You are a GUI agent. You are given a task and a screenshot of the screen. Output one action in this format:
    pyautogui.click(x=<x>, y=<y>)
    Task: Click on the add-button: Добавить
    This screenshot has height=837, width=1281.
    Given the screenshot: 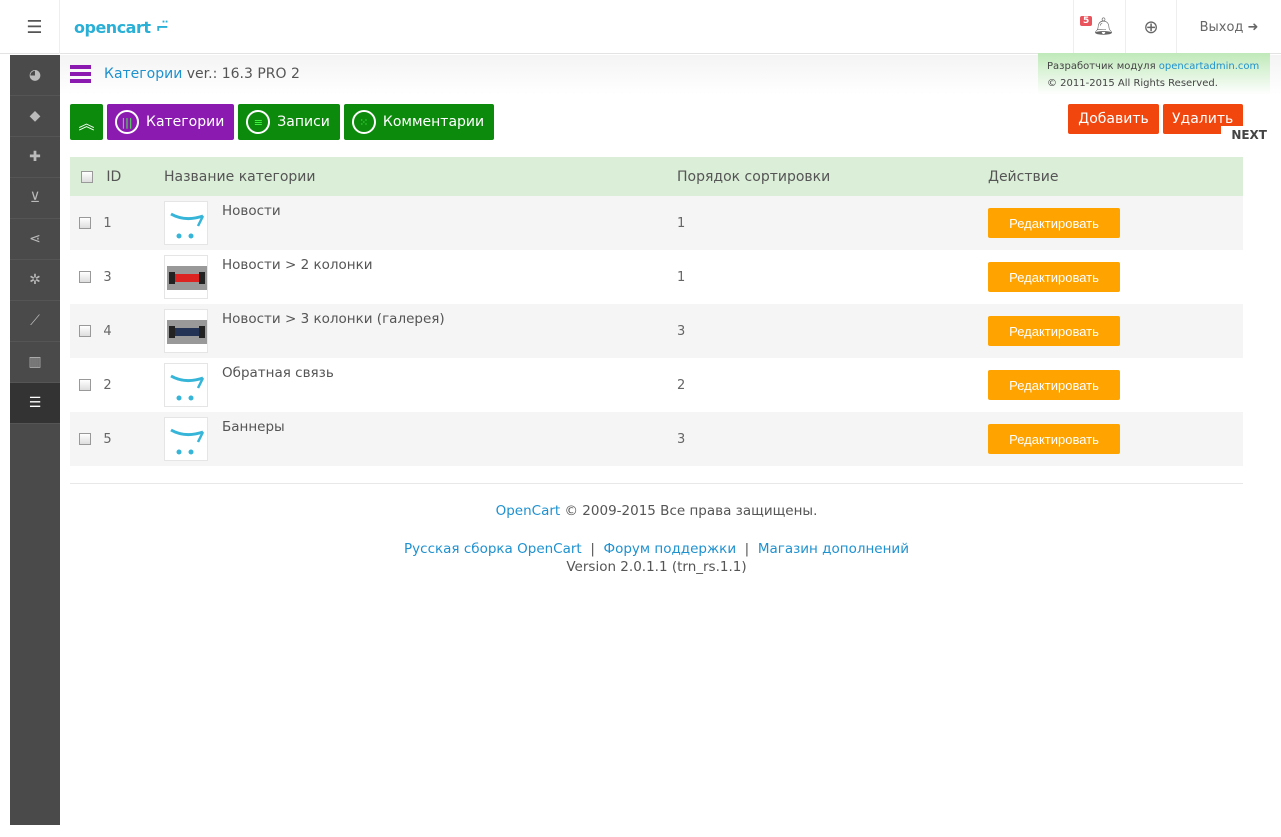 What is the action you would take?
    pyautogui.click(x=1113, y=119)
    